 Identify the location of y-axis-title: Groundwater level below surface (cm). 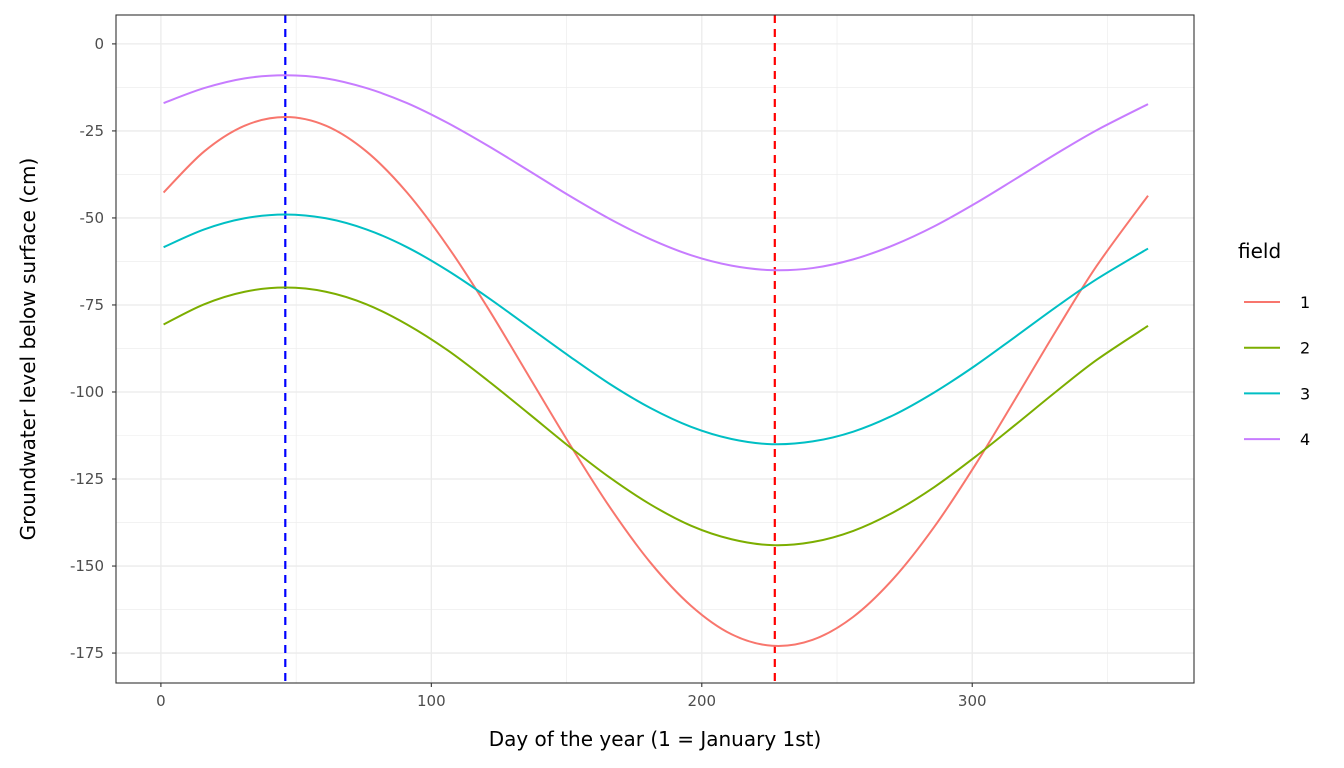
(28, 349).